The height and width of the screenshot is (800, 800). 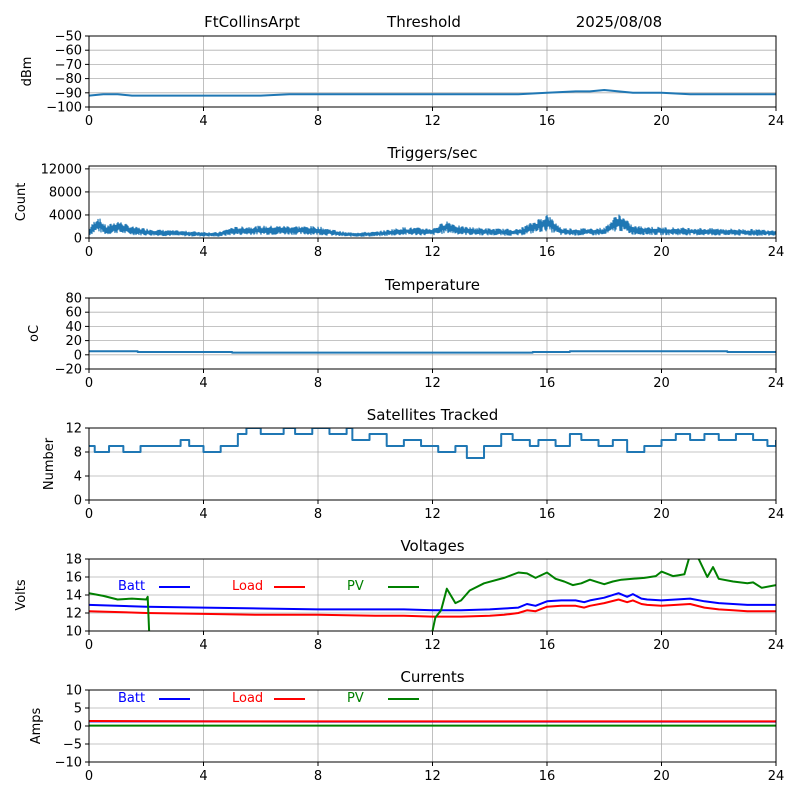 I want to click on y-tick-label: 10, so click(x=73, y=691).